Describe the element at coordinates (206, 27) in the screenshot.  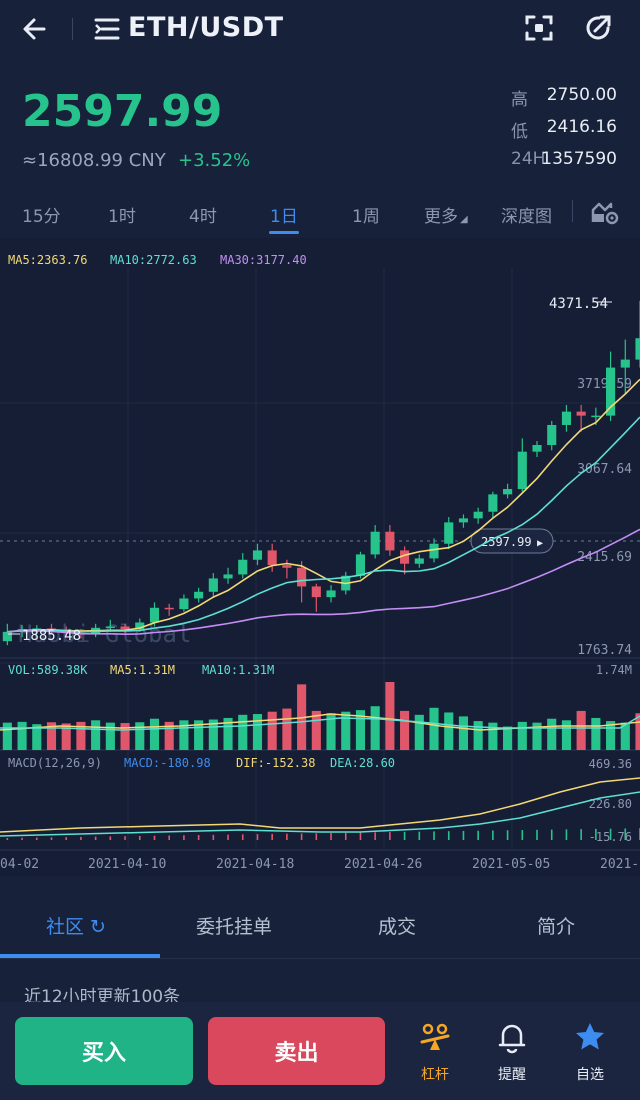
I see `pair-title: ETH/USDT` at that location.